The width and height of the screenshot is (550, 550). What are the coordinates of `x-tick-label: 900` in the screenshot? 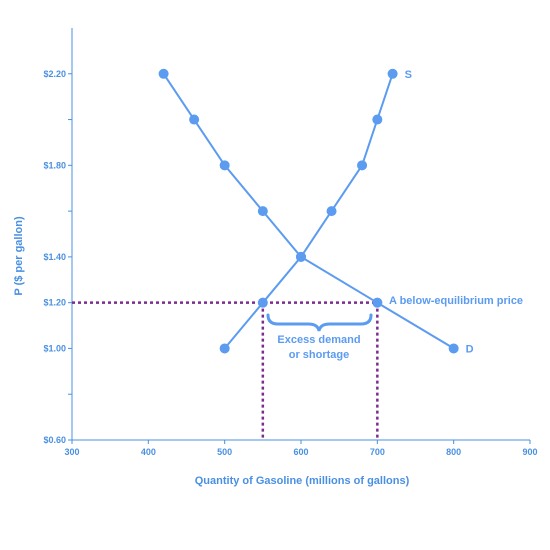 It's located at (529, 452).